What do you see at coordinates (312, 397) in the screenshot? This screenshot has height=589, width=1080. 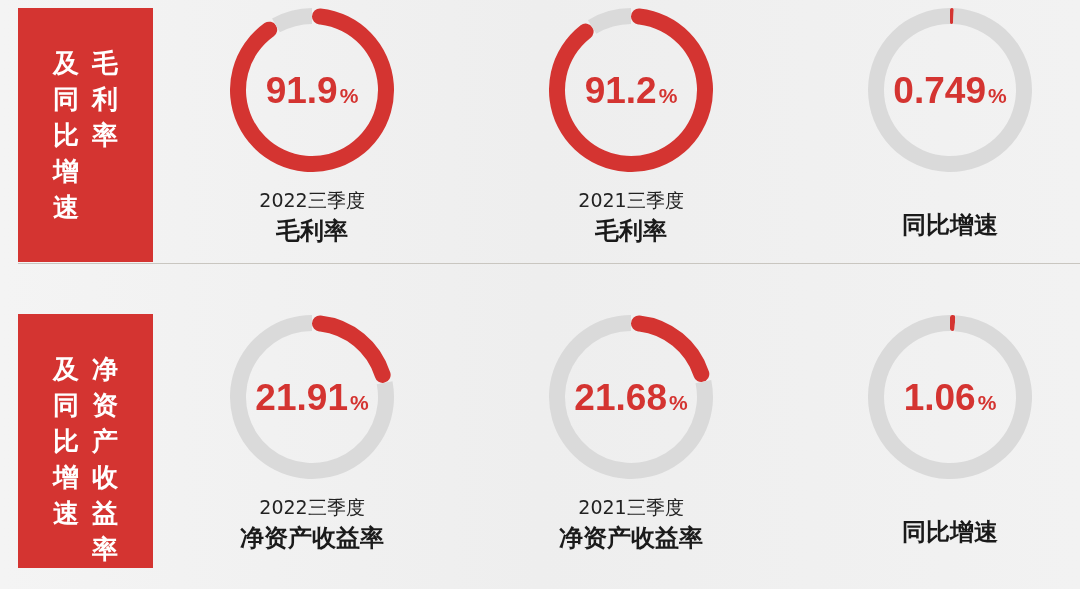 I see `text: 21.91%` at bounding box center [312, 397].